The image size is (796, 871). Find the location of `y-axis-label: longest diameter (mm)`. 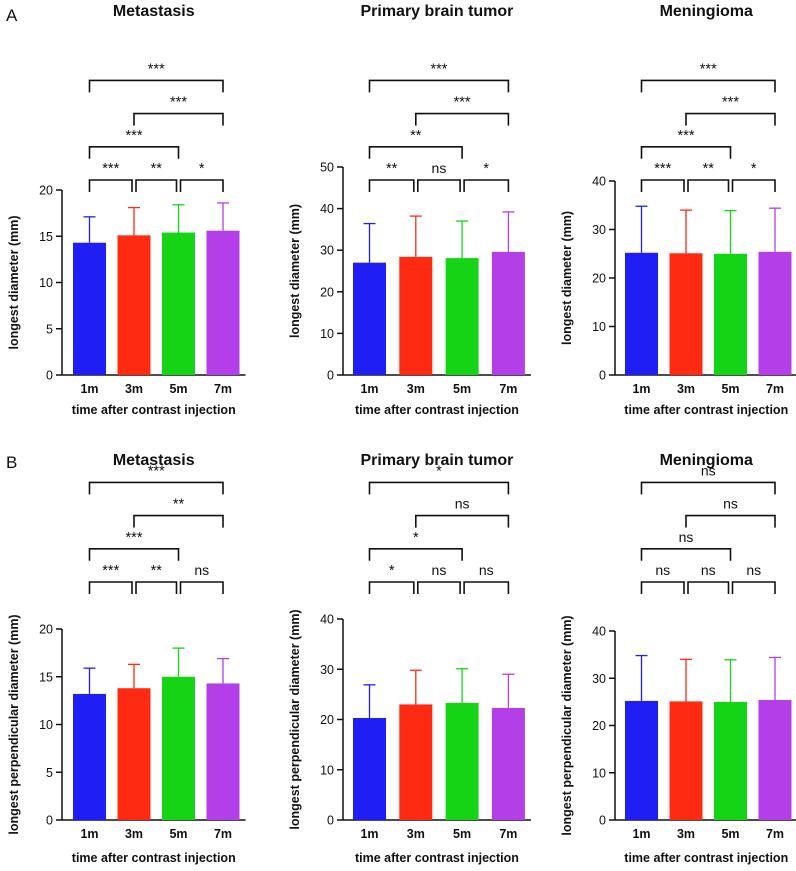

y-axis-label: longest diameter (mm) is located at coordinates (14, 282).